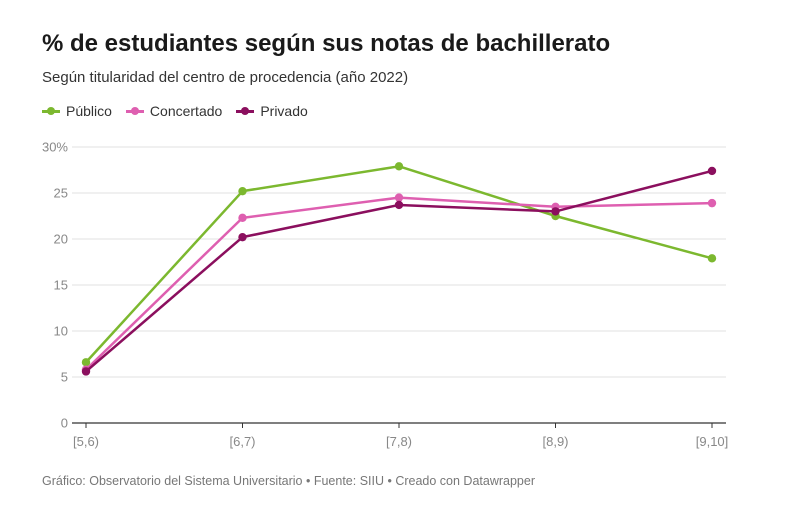 This screenshot has width=800, height=510. Describe the element at coordinates (134, 111) in the screenshot. I see `legend-swatch-concertado` at that location.